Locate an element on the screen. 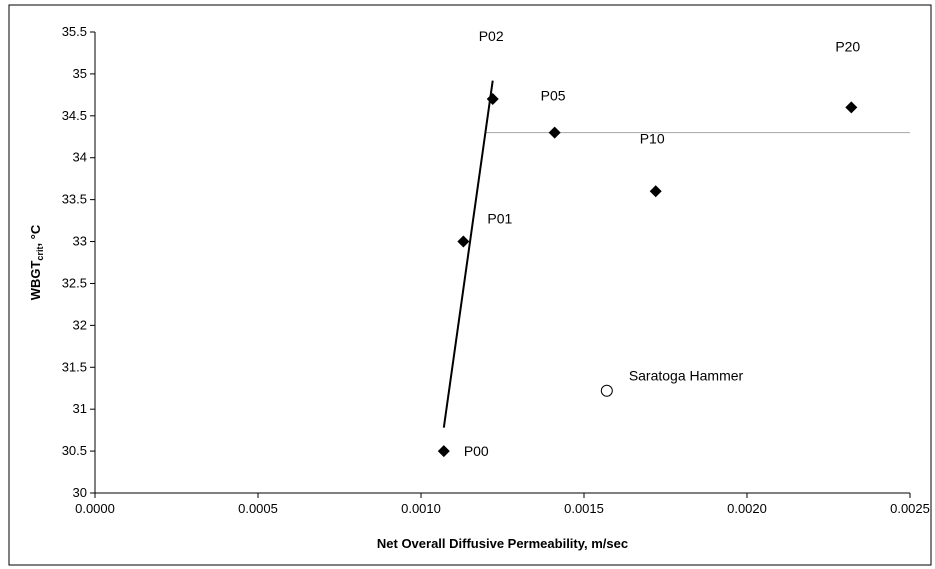 The width and height of the screenshot is (935, 569). trend-line is located at coordinates (468, 254).